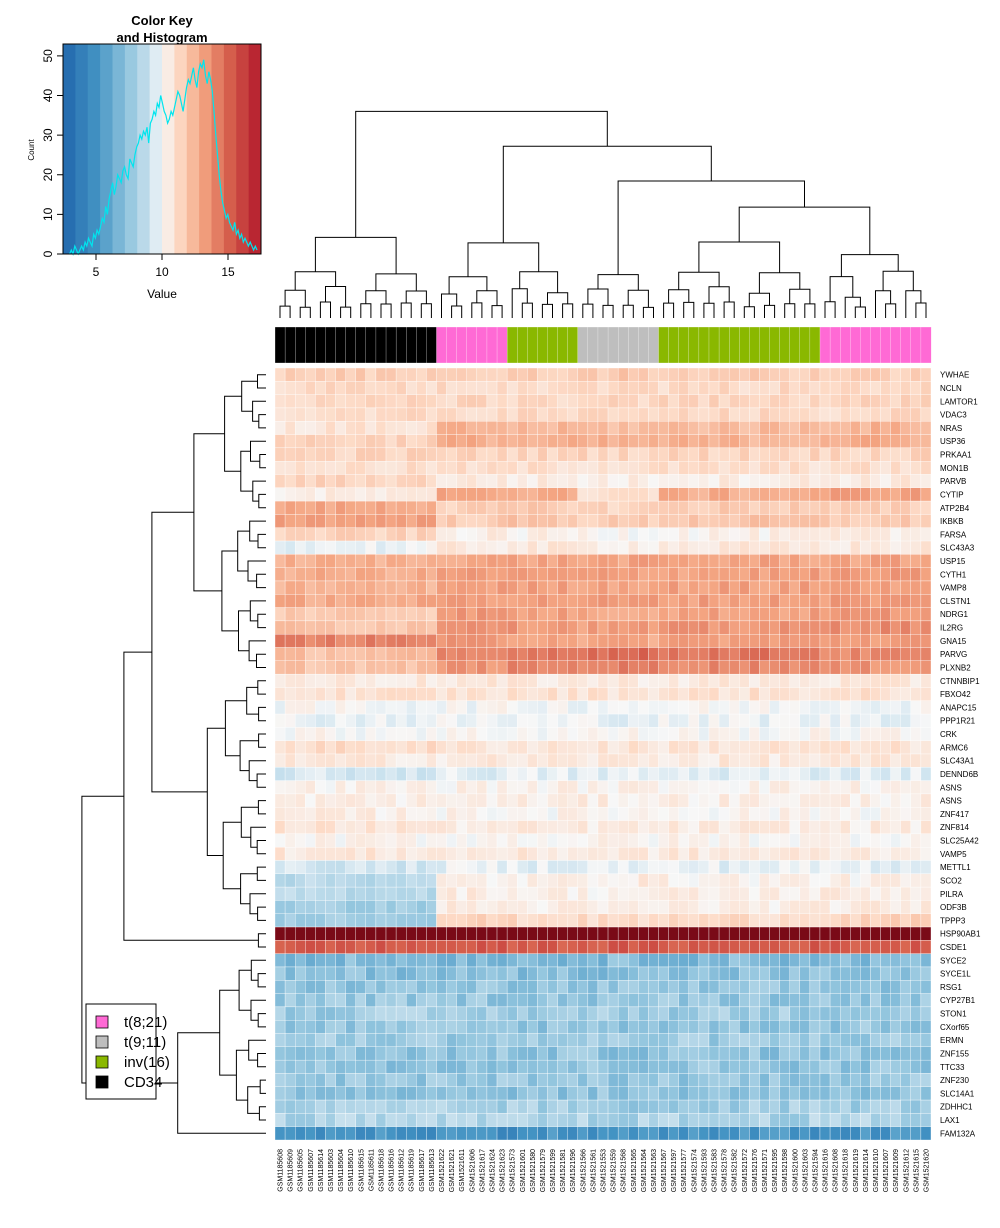 The width and height of the screenshot is (1000, 1228). I want to click on sample-label: GSM1185609, so click(291, 1170).